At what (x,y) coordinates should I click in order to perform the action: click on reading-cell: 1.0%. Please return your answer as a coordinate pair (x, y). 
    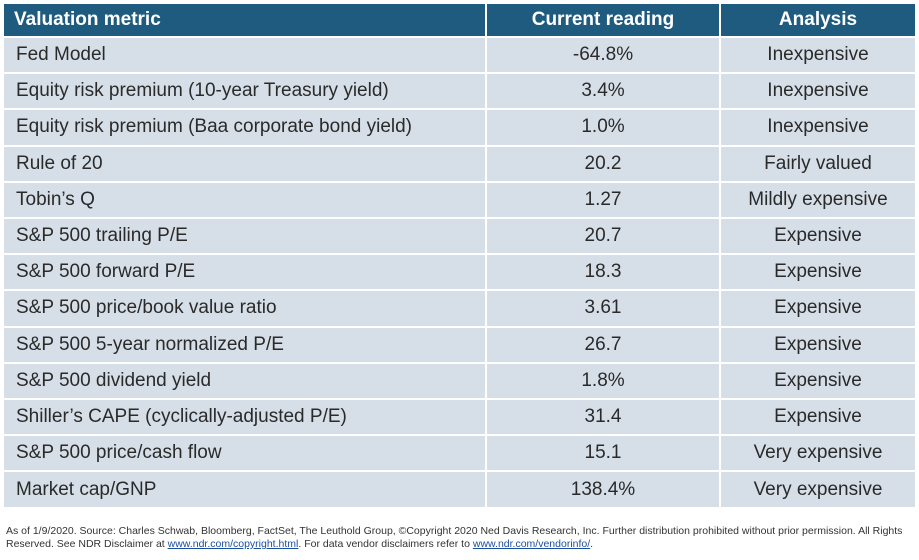
    Looking at the image, I should click on (603, 127).